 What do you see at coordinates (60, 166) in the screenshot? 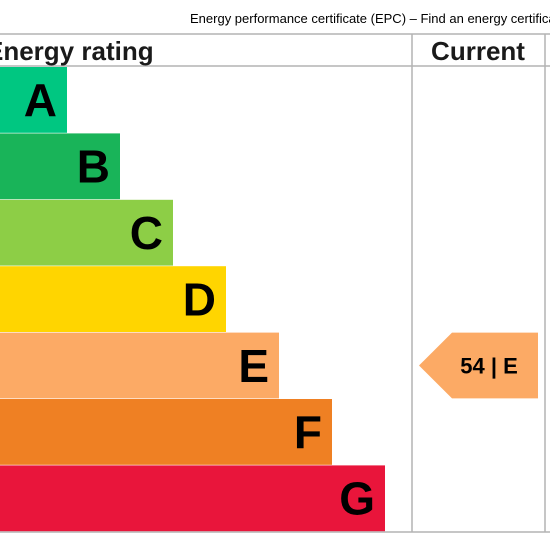
I see `band-b` at bounding box center [60, 166].